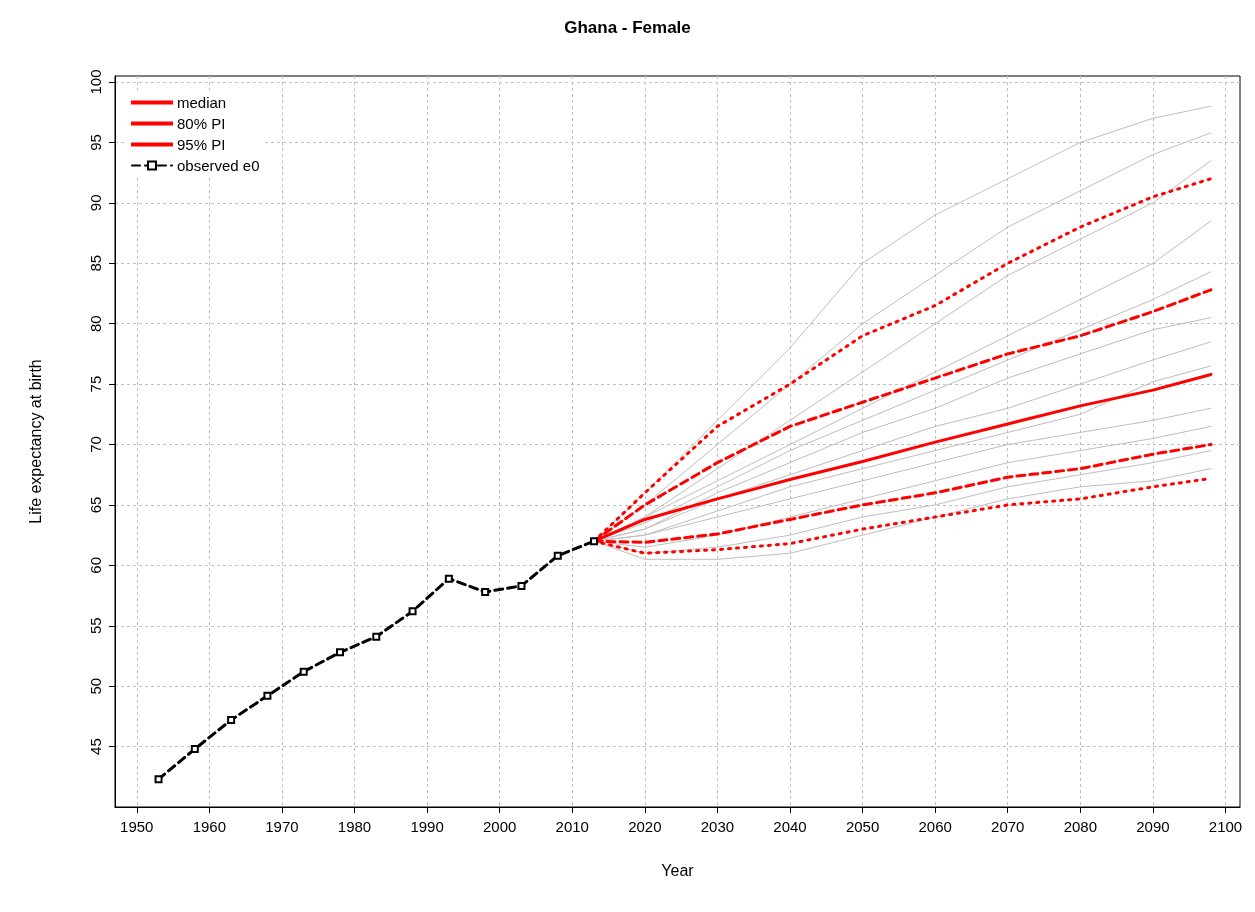 The width and height of the screenshot is (1255, 912). What do you see at coordinates (1225, 826) in the screenshot?
I see `x-tick-label: 2100` at bounding box center [1225, 826].